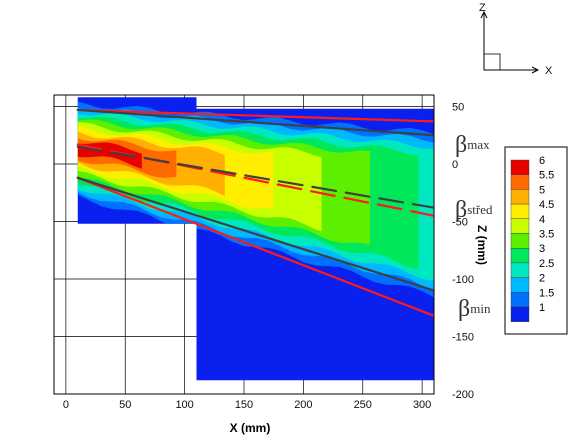 This screenshot has width=570, height=437. I want to click on legend-label: 5, so click(542, 190).